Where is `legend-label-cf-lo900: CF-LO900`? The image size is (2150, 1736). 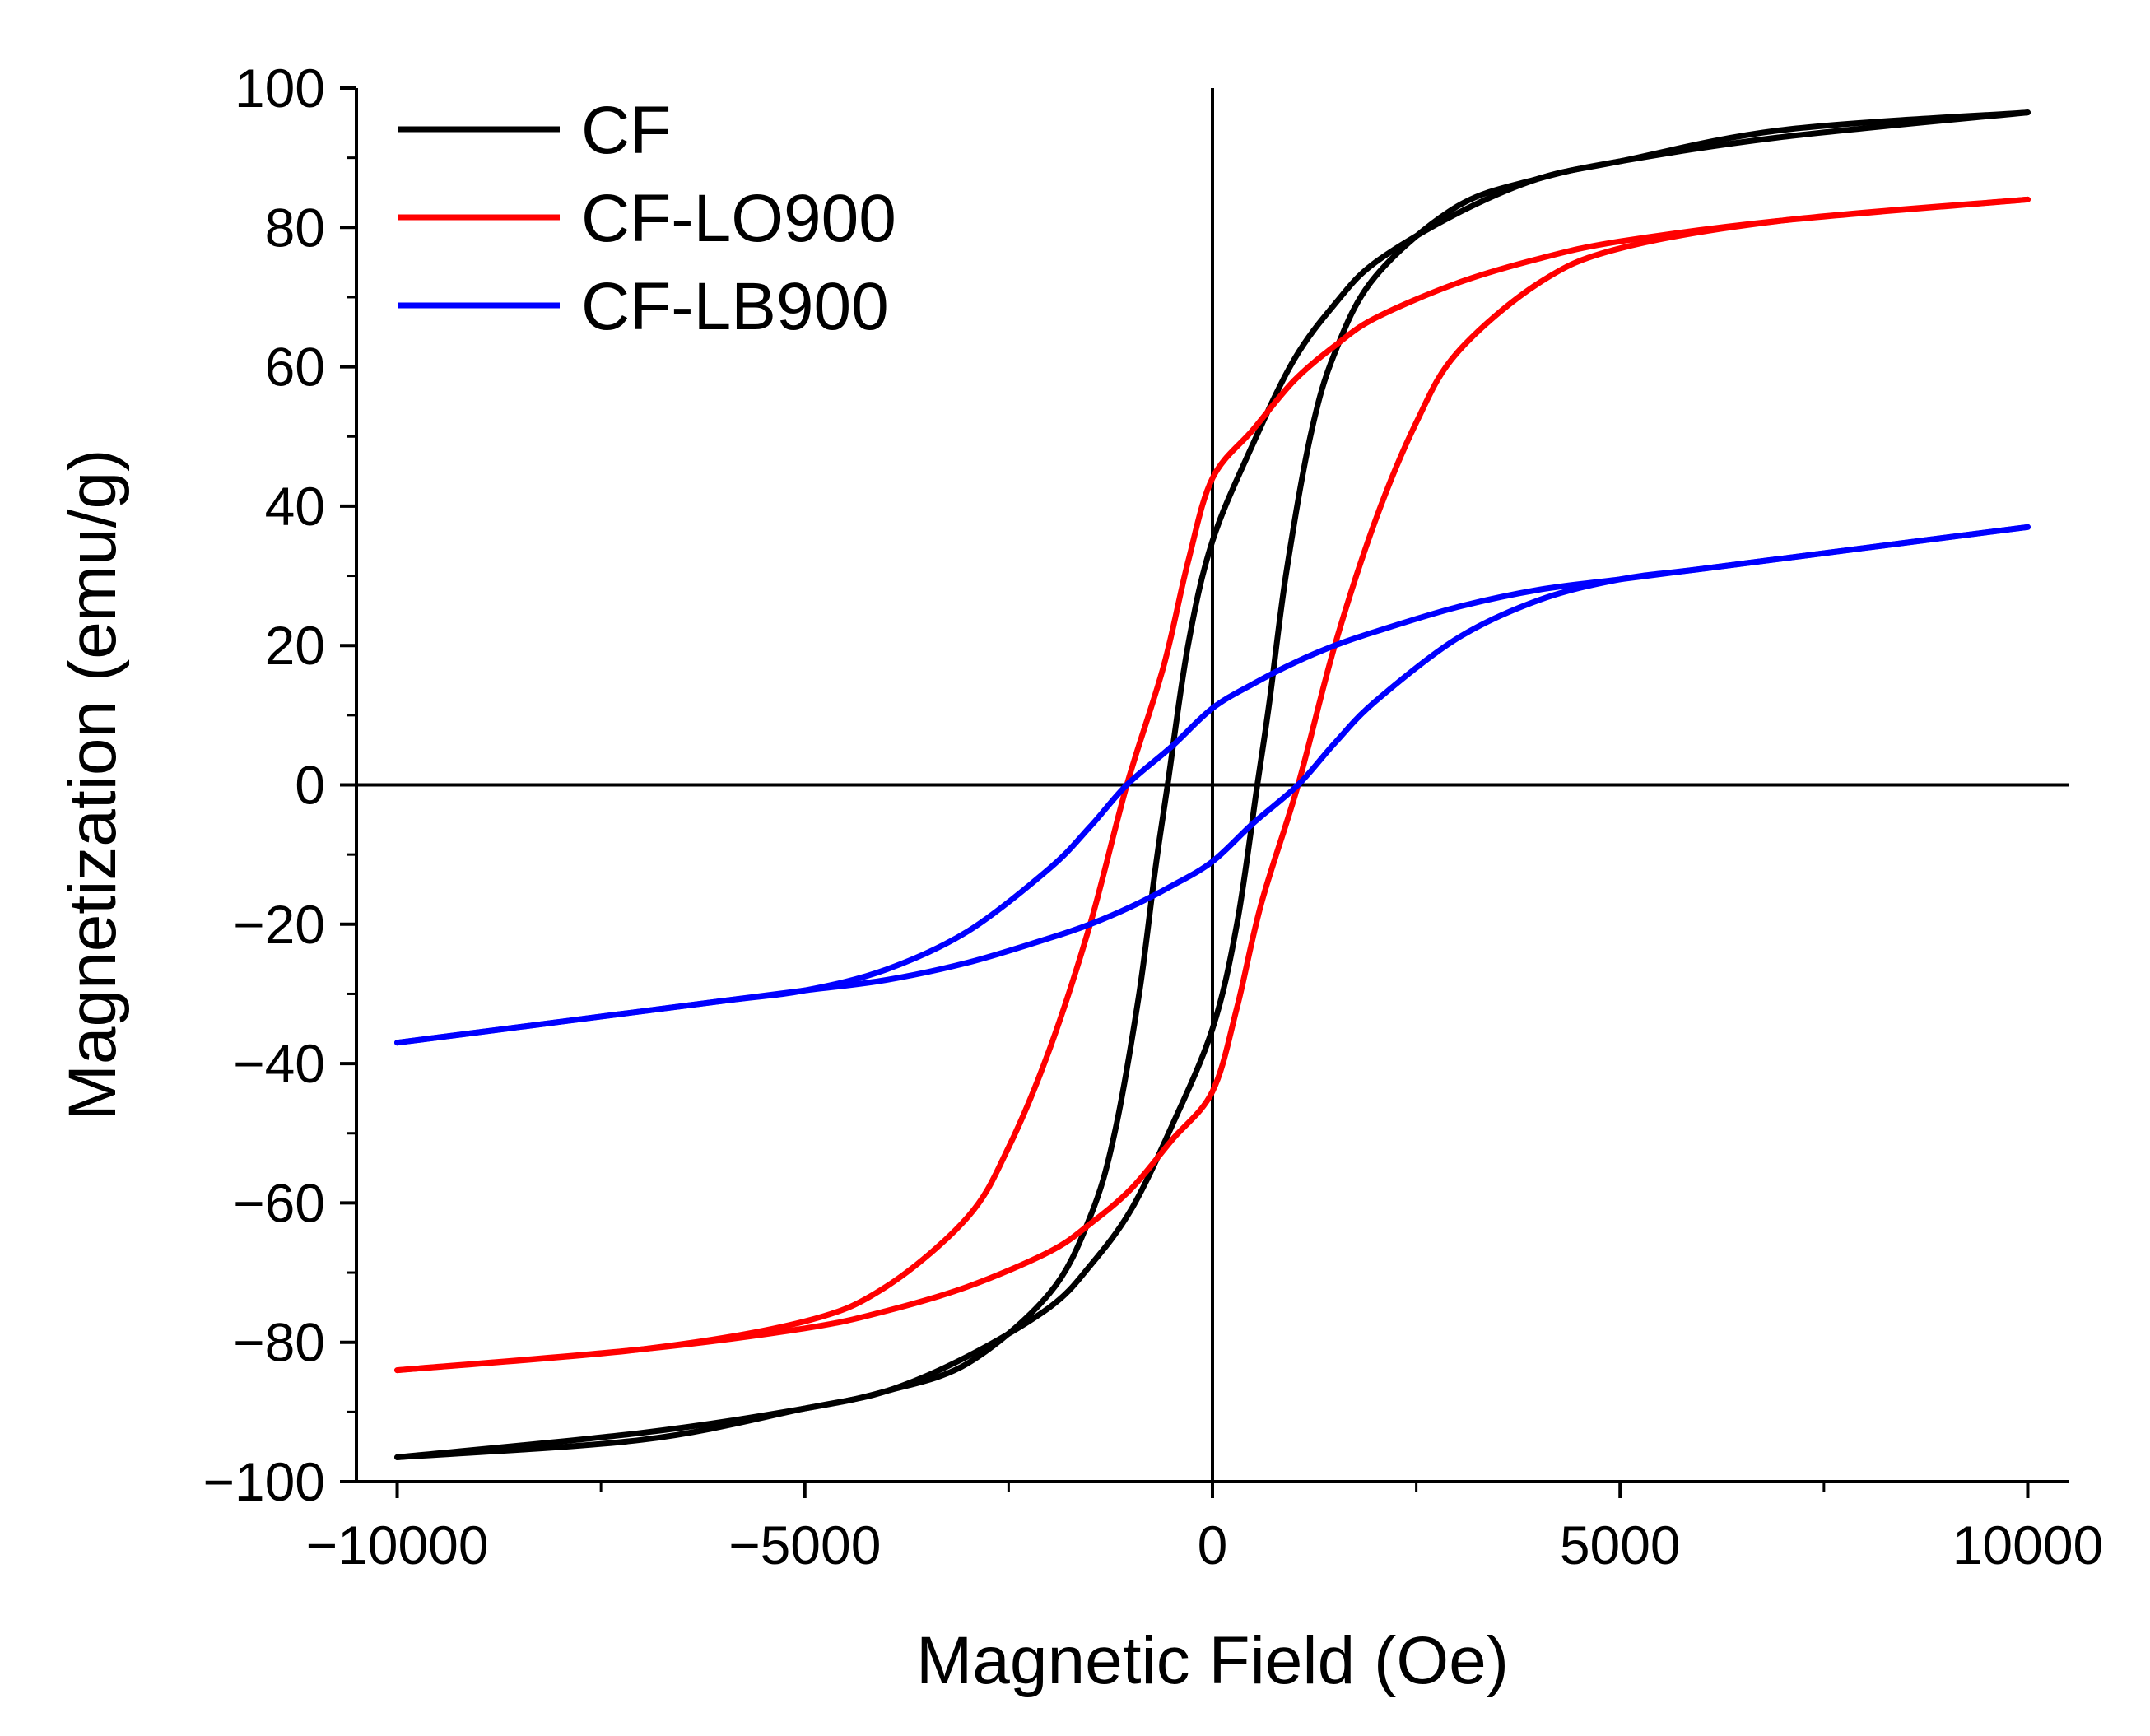
legend-label-cf-lo900: CF-LO900 is located at coordinates (738, 218).